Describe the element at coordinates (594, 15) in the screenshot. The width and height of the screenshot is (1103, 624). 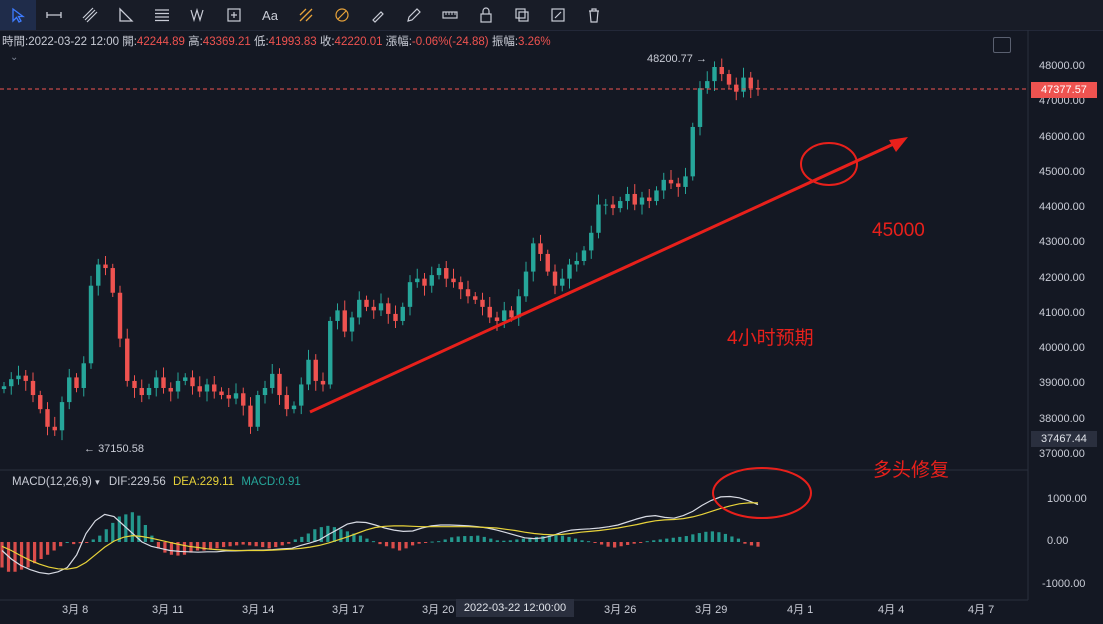
I see `trash-icon` at that location.